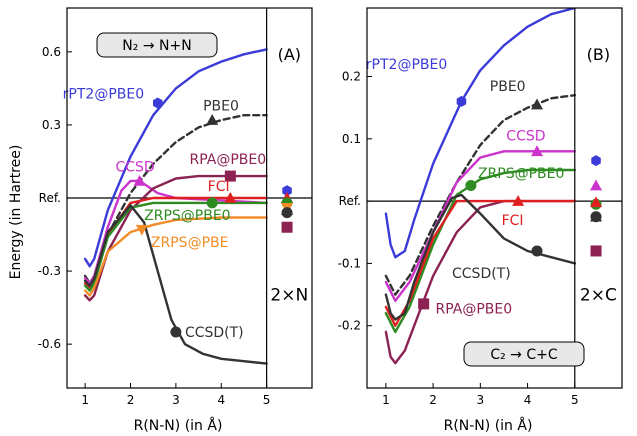 This screenshot has height=436, width=637. I want to click on series-label-zrps-pbe: ZRPS@PBE, so click(190, 243).